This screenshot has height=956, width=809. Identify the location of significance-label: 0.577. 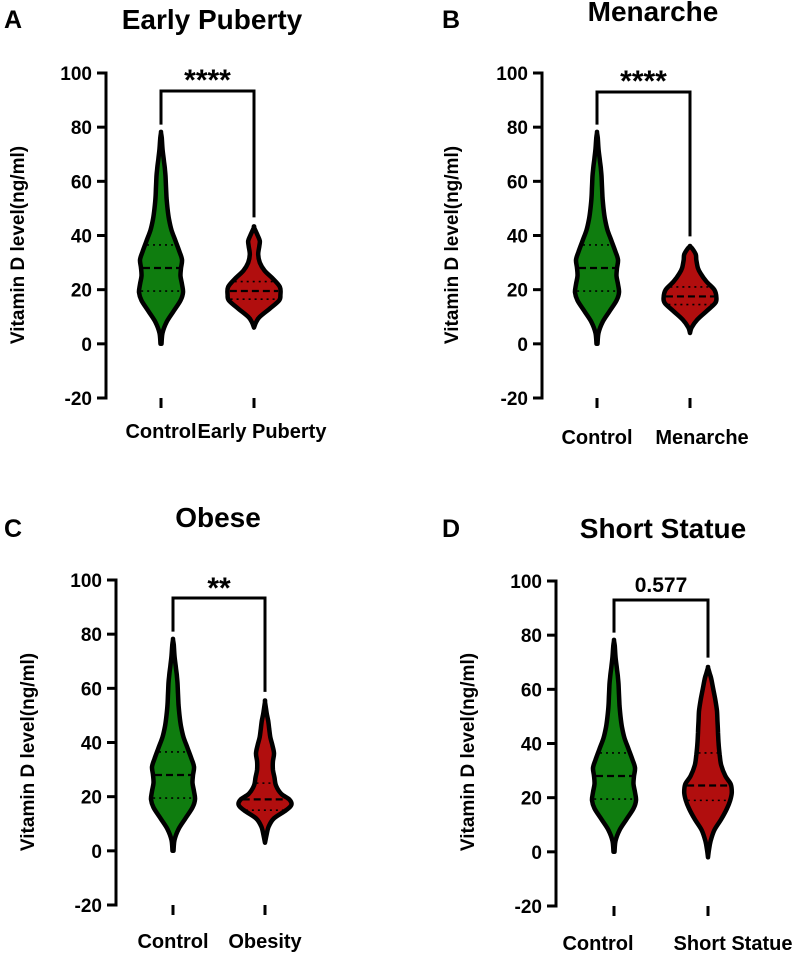
(661, 585).